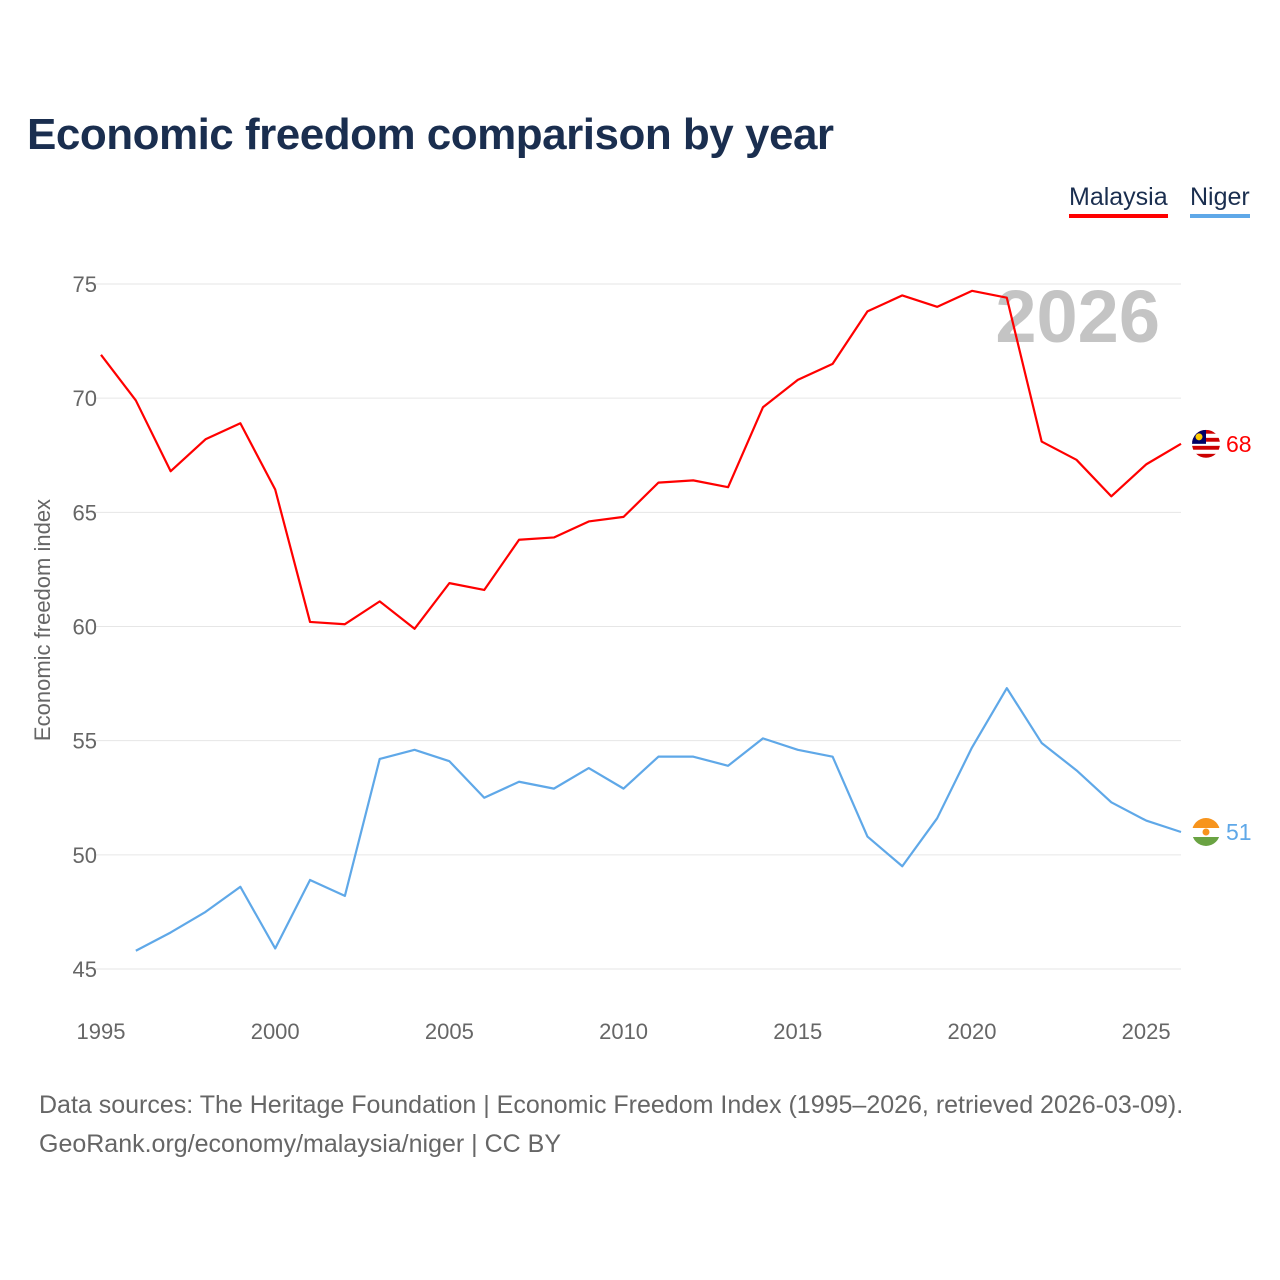 This screenshot has height=1280, width=1280. Describe the element at coordinates (430, 134) in the screenshot. I see `chart-title: Economic freedom comparison by year` at that location.